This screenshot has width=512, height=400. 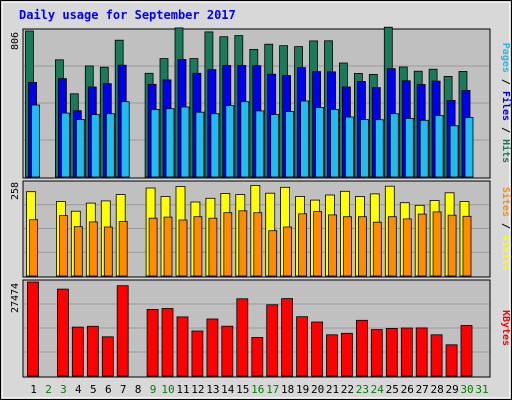 I want to click on x-tick-label: 14, so click(x=228, y=389).